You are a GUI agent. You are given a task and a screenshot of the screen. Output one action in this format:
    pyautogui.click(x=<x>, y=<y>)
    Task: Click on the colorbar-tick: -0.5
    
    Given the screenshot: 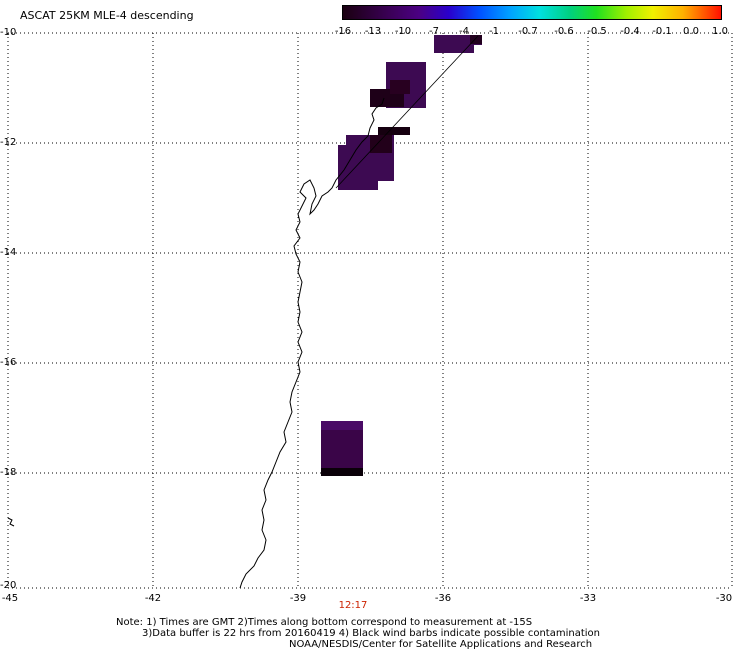 What is the action you would take?
    pyautogui.click(x=597, y=31)
    